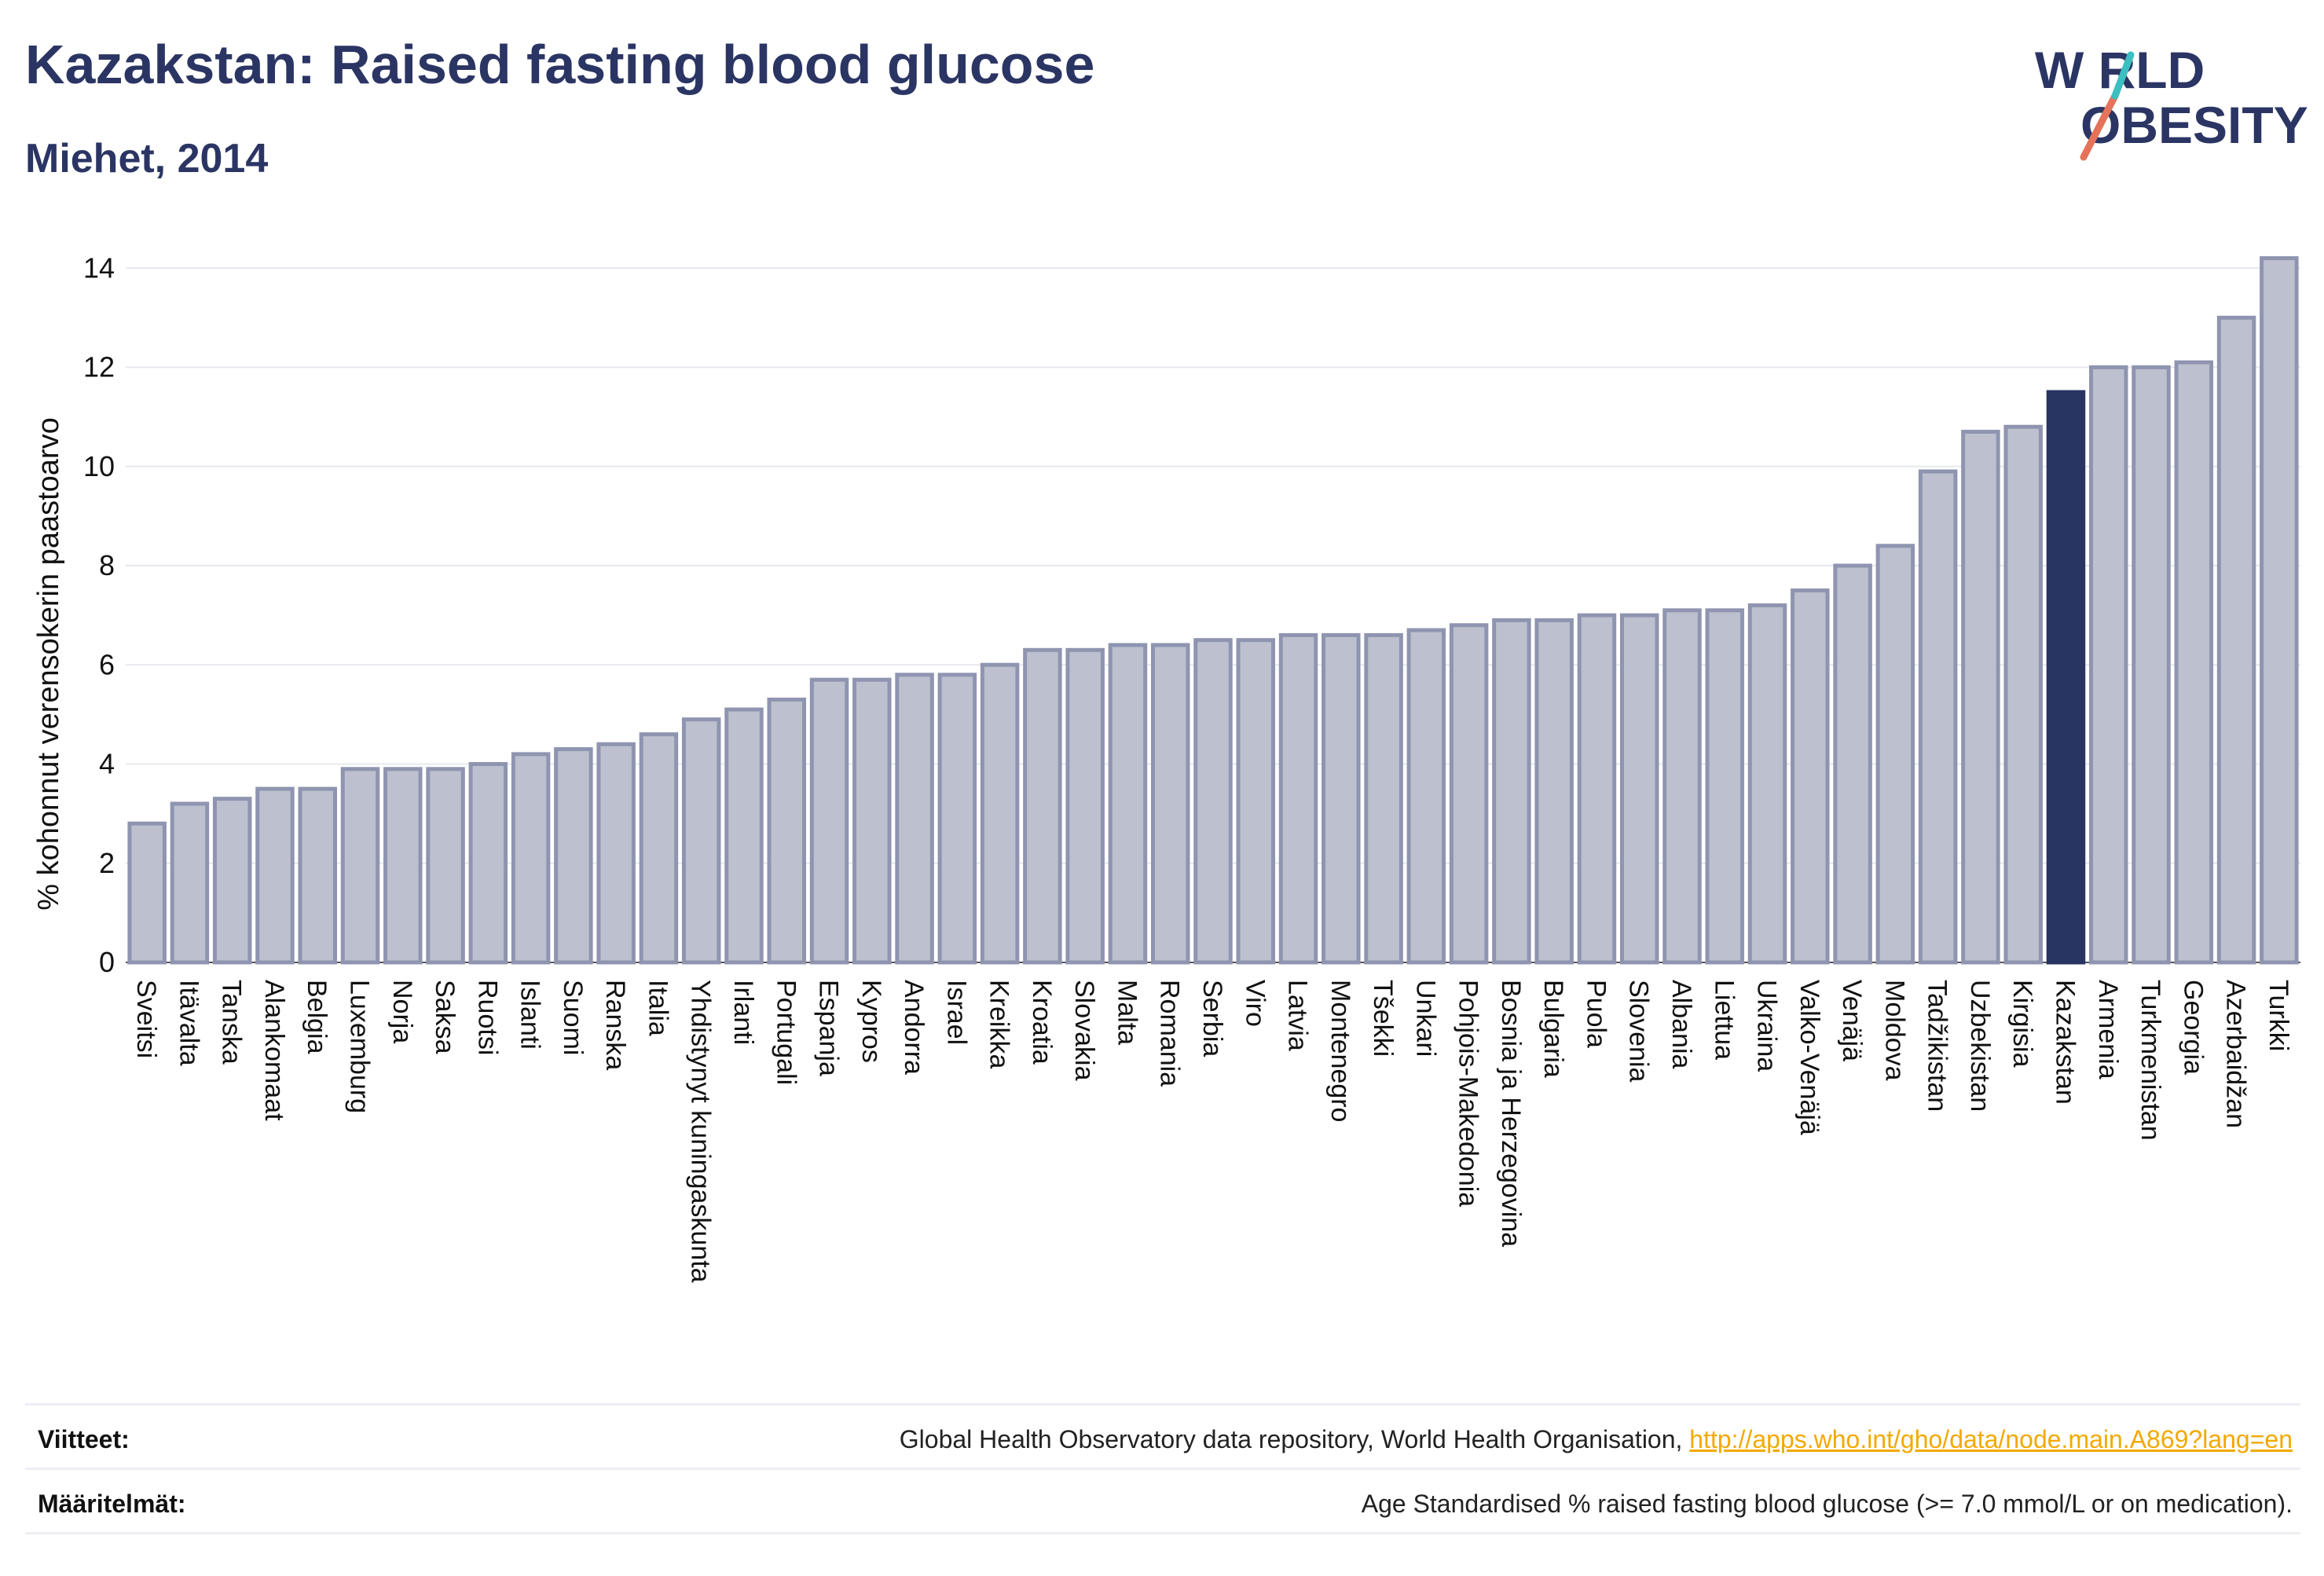  Describe the element at coordinates (317, 1017) in the screenshot. I see `x-tick-label: Belgia` at that location.